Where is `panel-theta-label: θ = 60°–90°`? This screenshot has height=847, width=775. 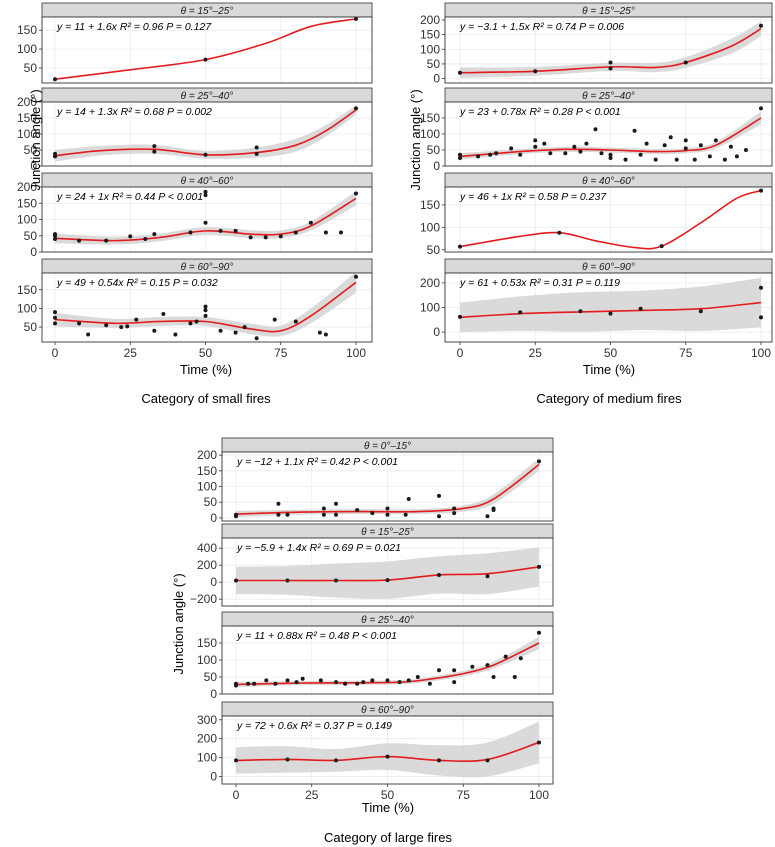
panel-theta-label: θ = 60°–90° is located at coordinates (207, 267).